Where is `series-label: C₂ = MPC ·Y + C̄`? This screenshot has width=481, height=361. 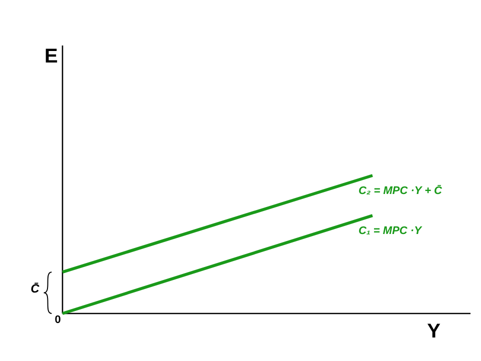 series-label: C₂ = MPC ·Y + C̄ is located at coordinates (401, 191).